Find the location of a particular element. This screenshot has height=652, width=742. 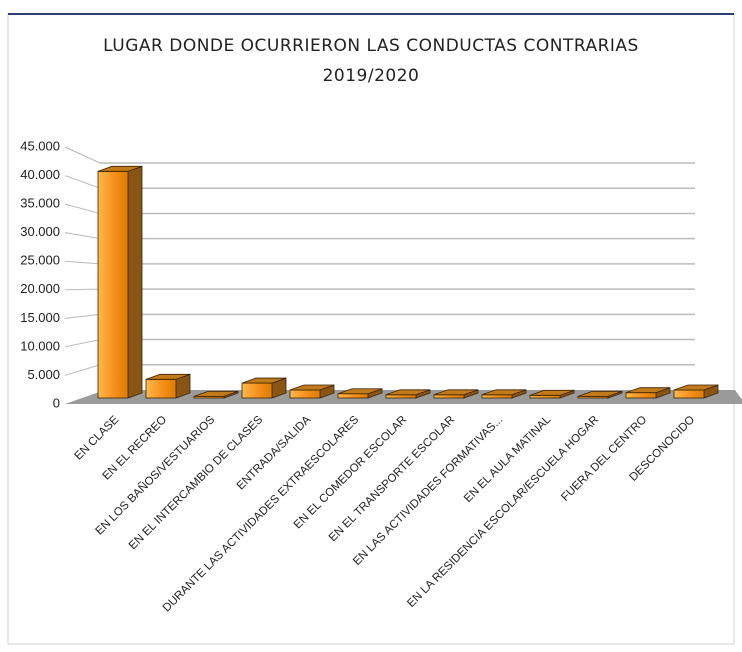

y-tick-label: 10.000 is located at coordinates (40, 345).